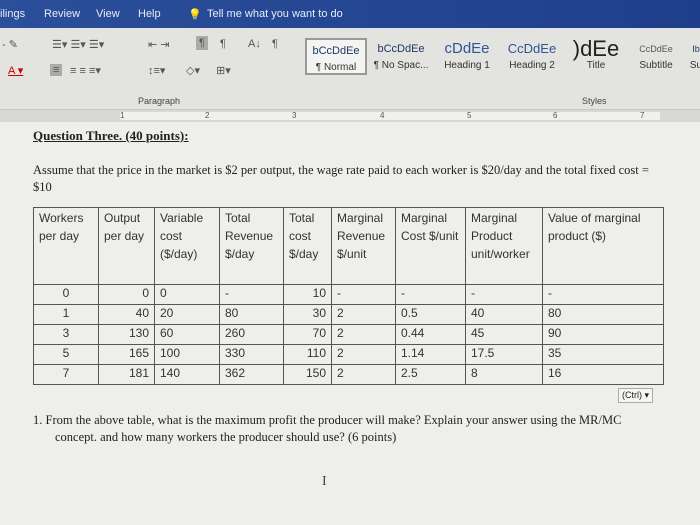  I want to click on styles-group-label: Styles, so click(594, 101).